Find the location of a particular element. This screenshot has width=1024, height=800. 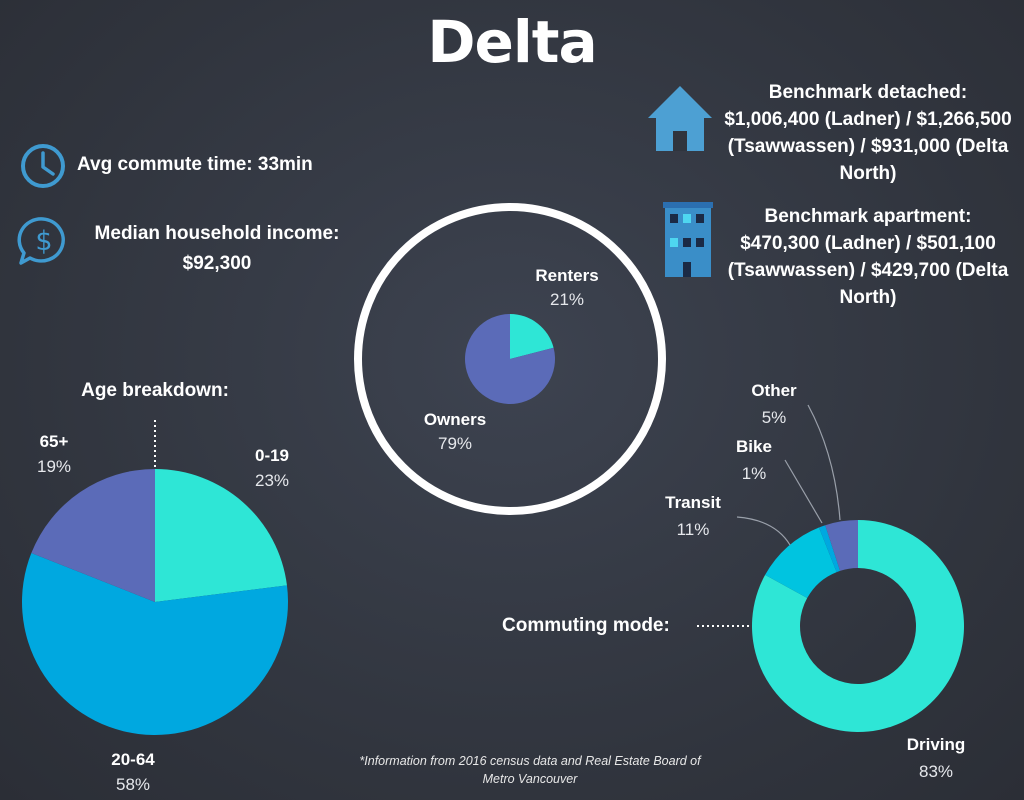

detached-line-4: North) is located at coordinates (868, 173).